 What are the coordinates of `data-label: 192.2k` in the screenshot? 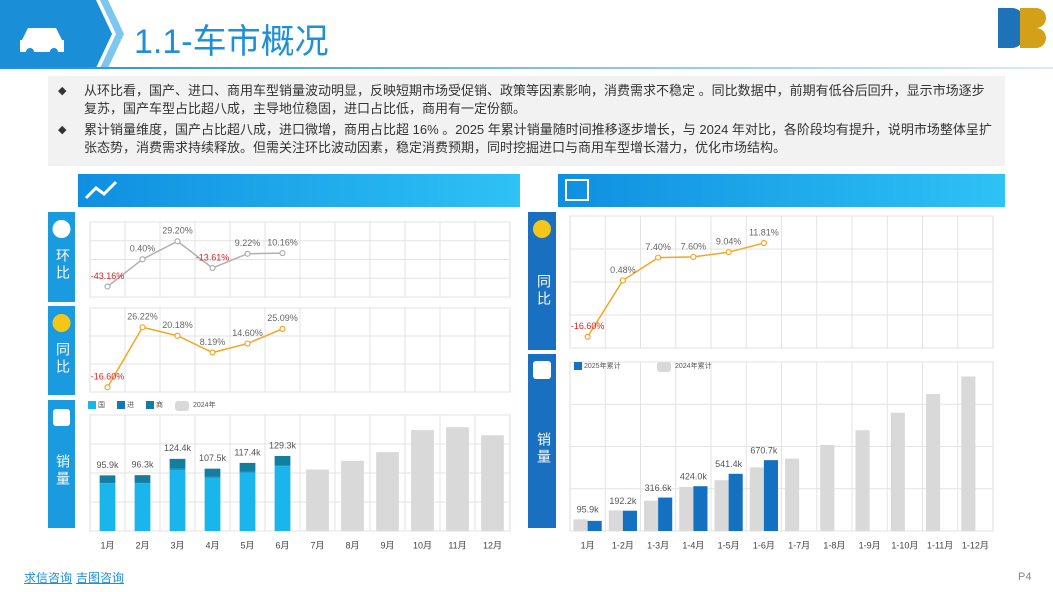 It's located at (623, 501).